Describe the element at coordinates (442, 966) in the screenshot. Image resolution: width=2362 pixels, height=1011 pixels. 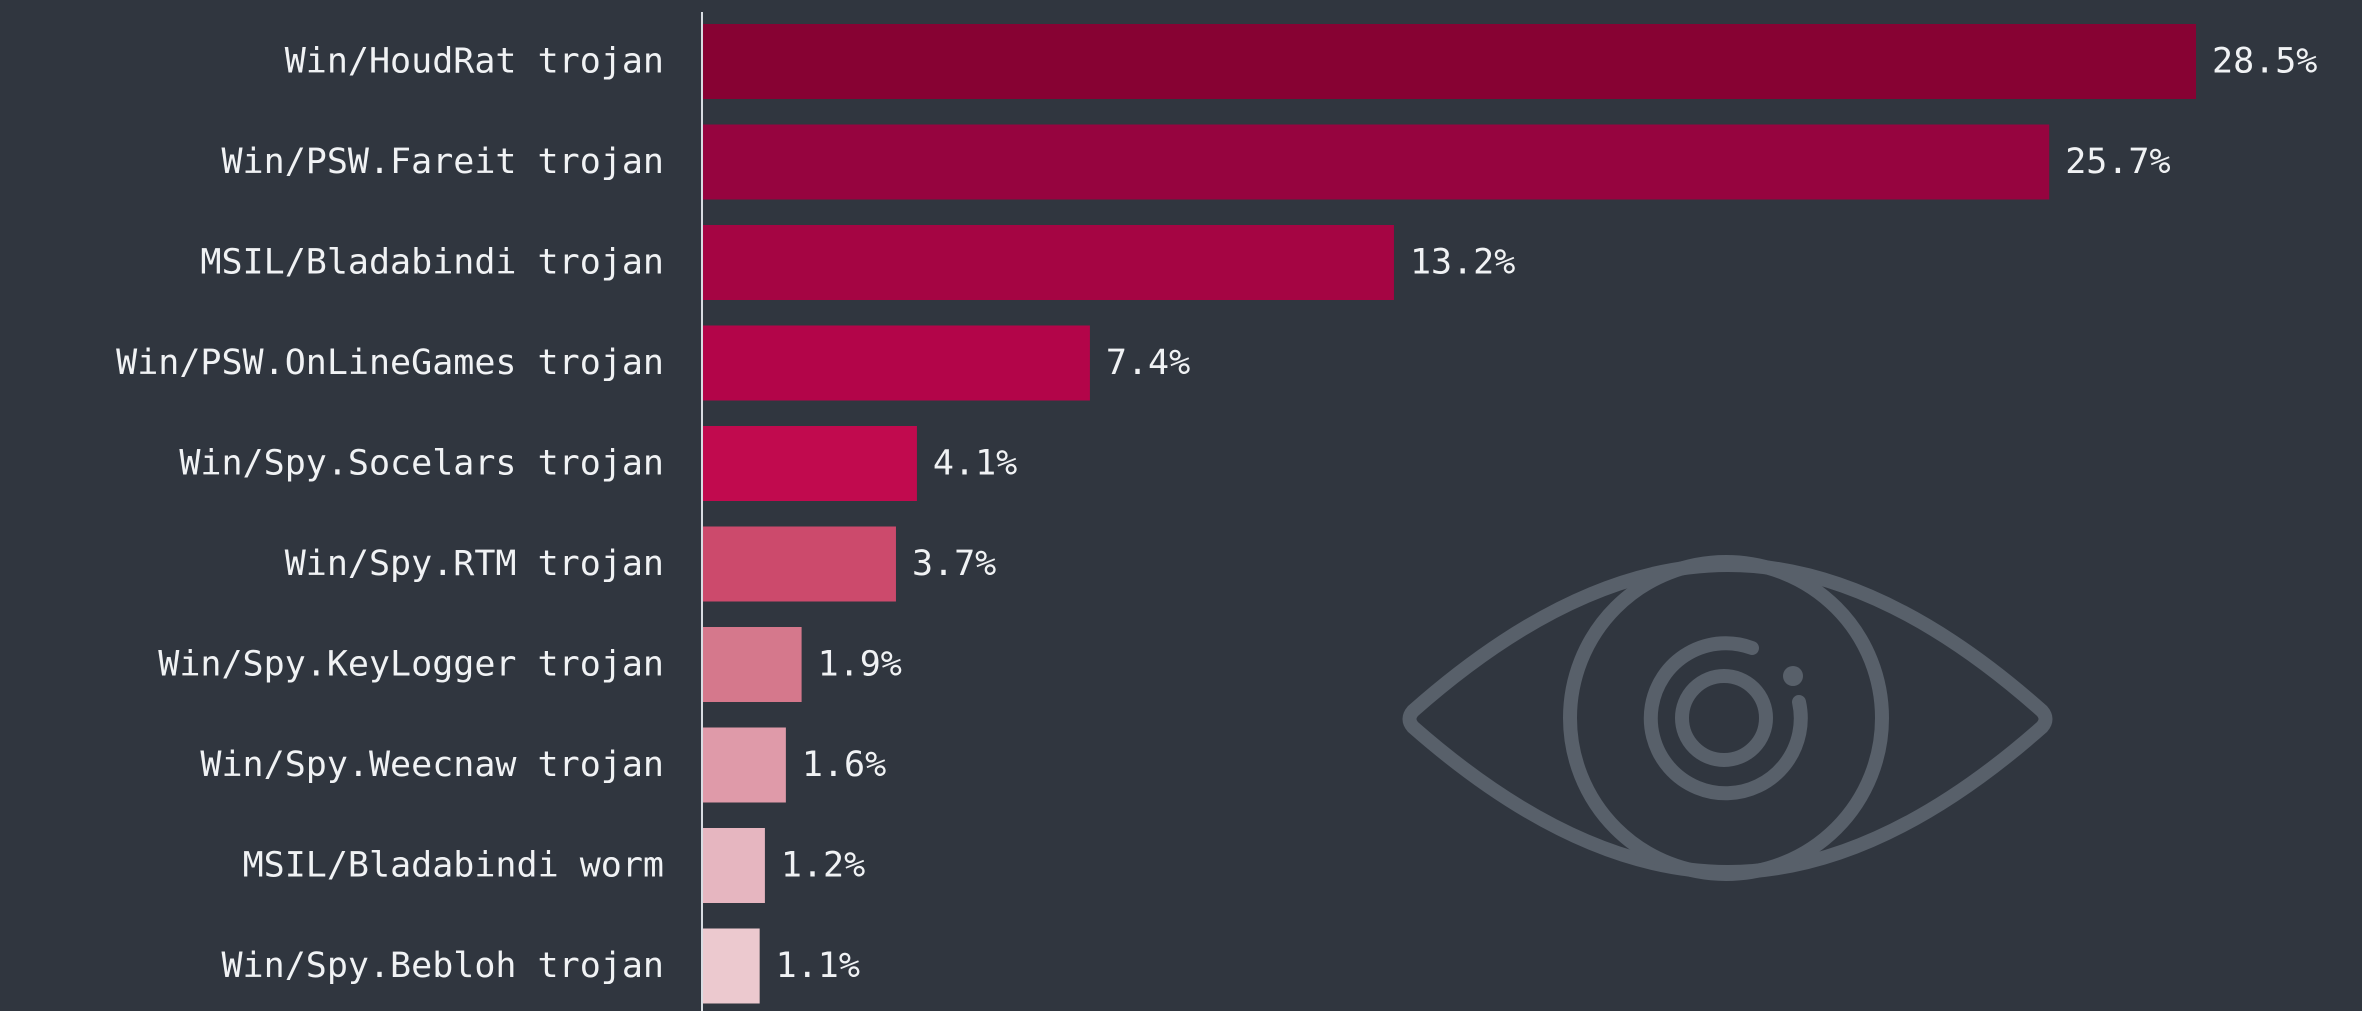
I see `category-label: Win/Spy.Bebloh trojan` at that location.